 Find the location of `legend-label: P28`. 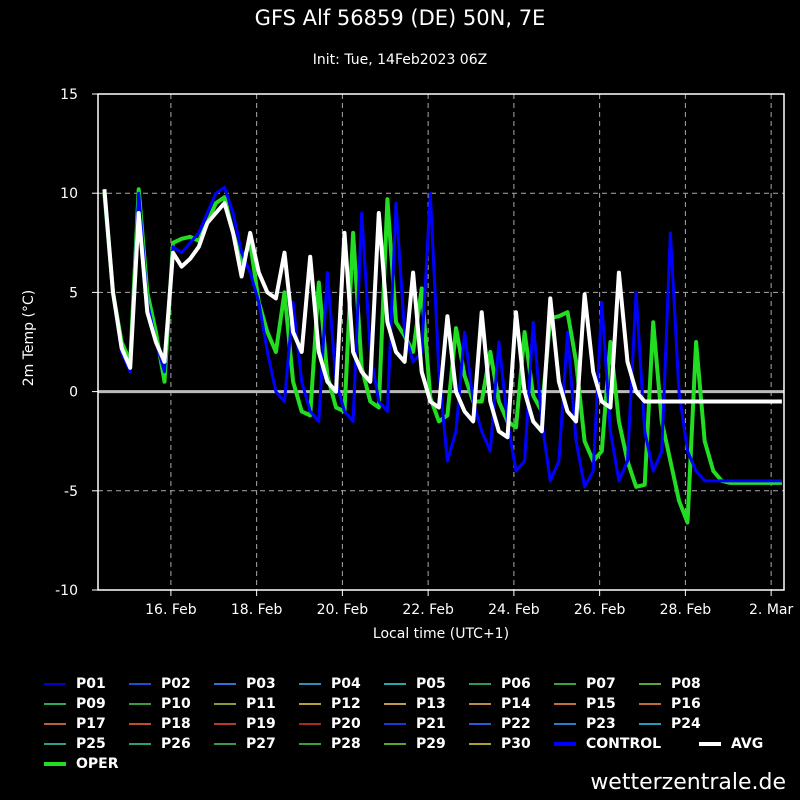

legend-label: P28 is located at coordinates (346, 744).